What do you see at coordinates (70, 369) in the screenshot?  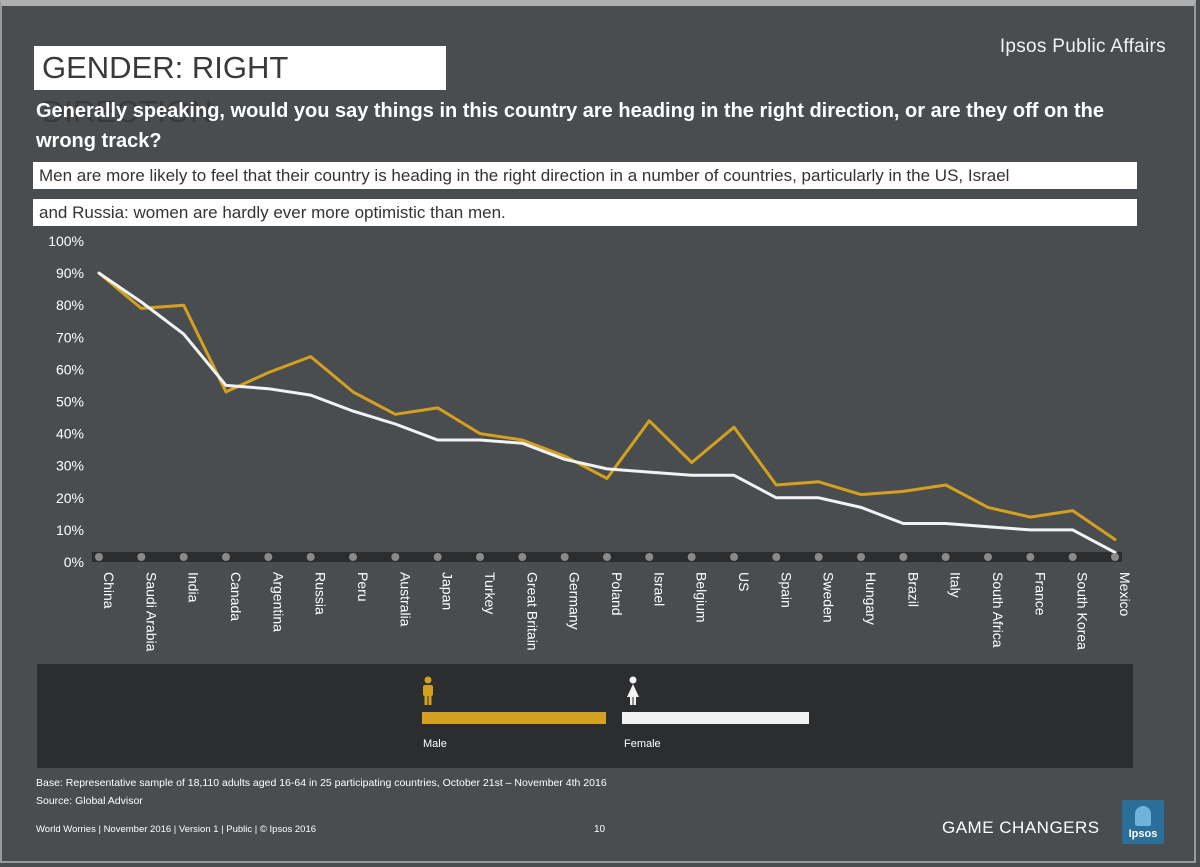 I see `y-tick-label: 60%` at bounding box center [70, 369].